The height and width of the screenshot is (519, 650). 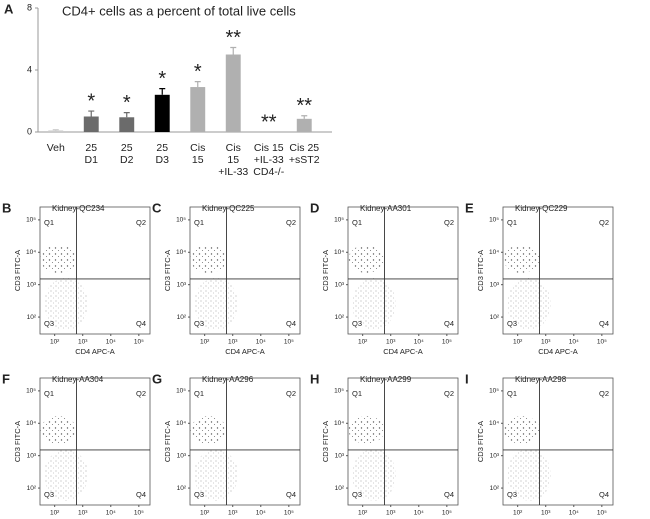 What do you see at coordinates (78, 208) in the screenshot?
I see `panel-title: Kidney-QC234` at bounding box center [78, 208].